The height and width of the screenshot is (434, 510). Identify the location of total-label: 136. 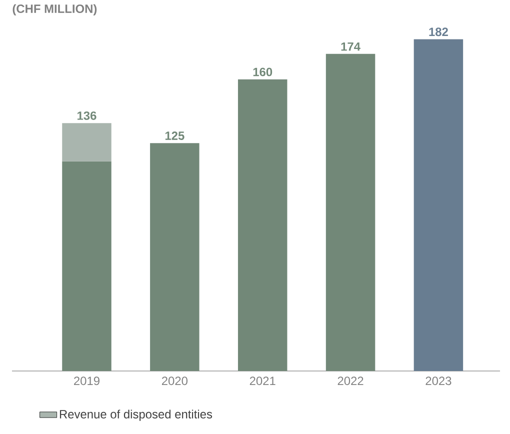
(87, 115).